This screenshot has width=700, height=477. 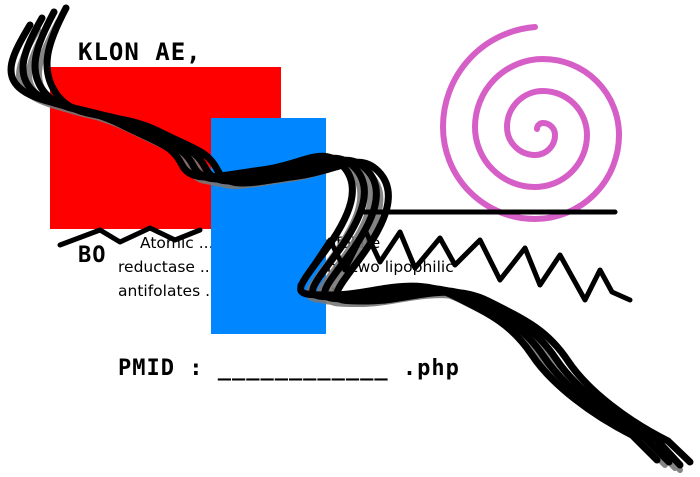 What do you see at coordinates (289, 368) in the screenshot?
I see `pmid-label: PMID : ____________ .php` at bounding box center [289, 368].